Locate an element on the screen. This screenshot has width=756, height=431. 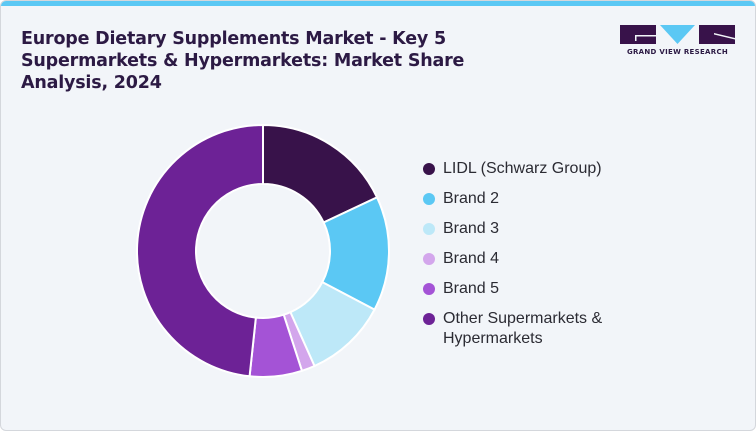
legend-label: LIDL (Schwarz Group) is located at coordinates (522, 168).